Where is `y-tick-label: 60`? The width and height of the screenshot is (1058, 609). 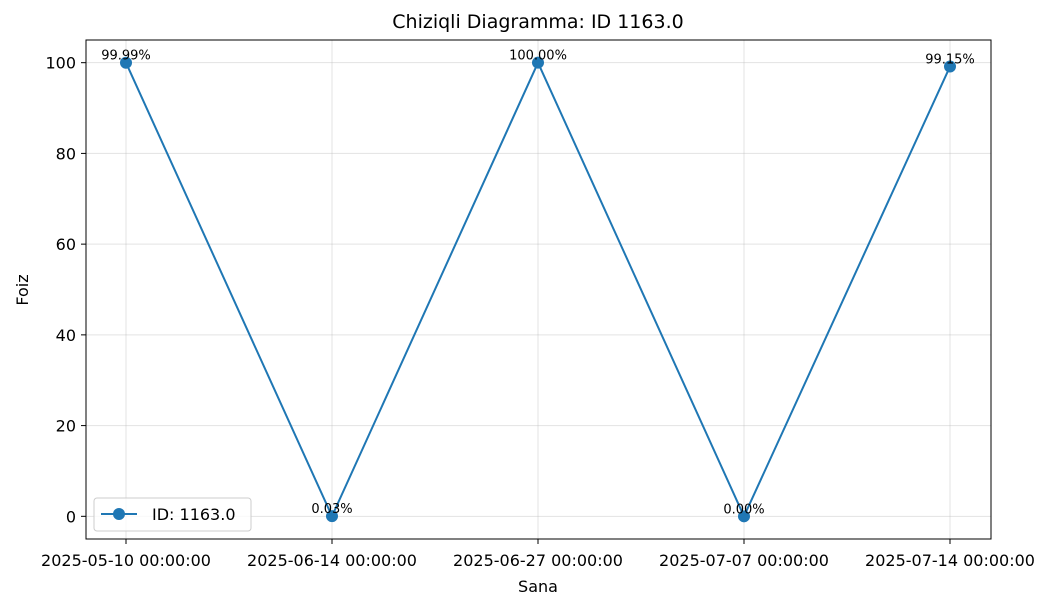 y-tick-label: 60 is located at coordinates (66, 244).